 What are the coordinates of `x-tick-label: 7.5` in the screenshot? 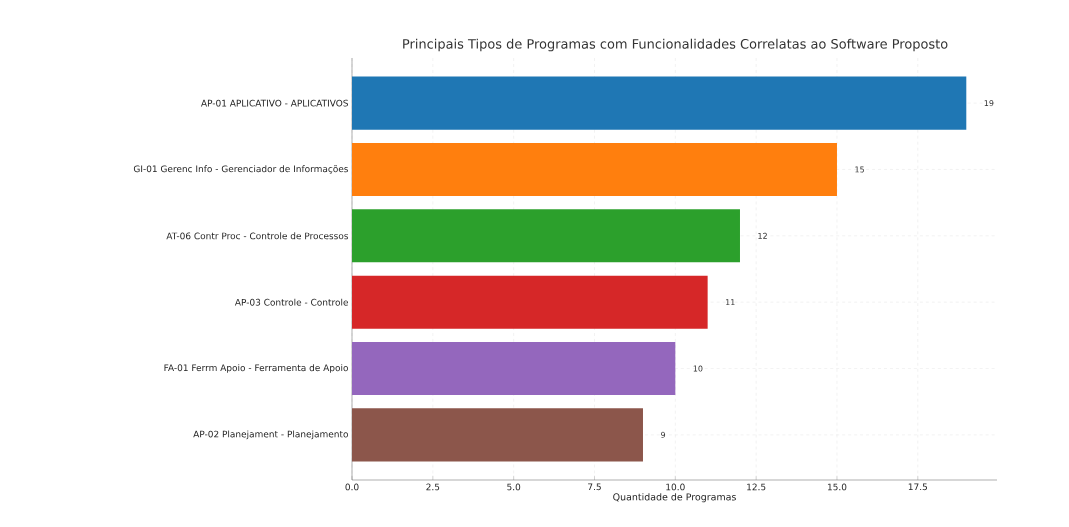 It's located at (594, 487).